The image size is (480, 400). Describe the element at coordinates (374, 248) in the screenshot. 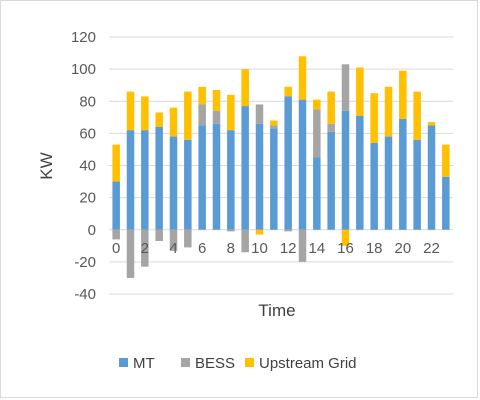

I see `x-tick-label: 18` at that location.